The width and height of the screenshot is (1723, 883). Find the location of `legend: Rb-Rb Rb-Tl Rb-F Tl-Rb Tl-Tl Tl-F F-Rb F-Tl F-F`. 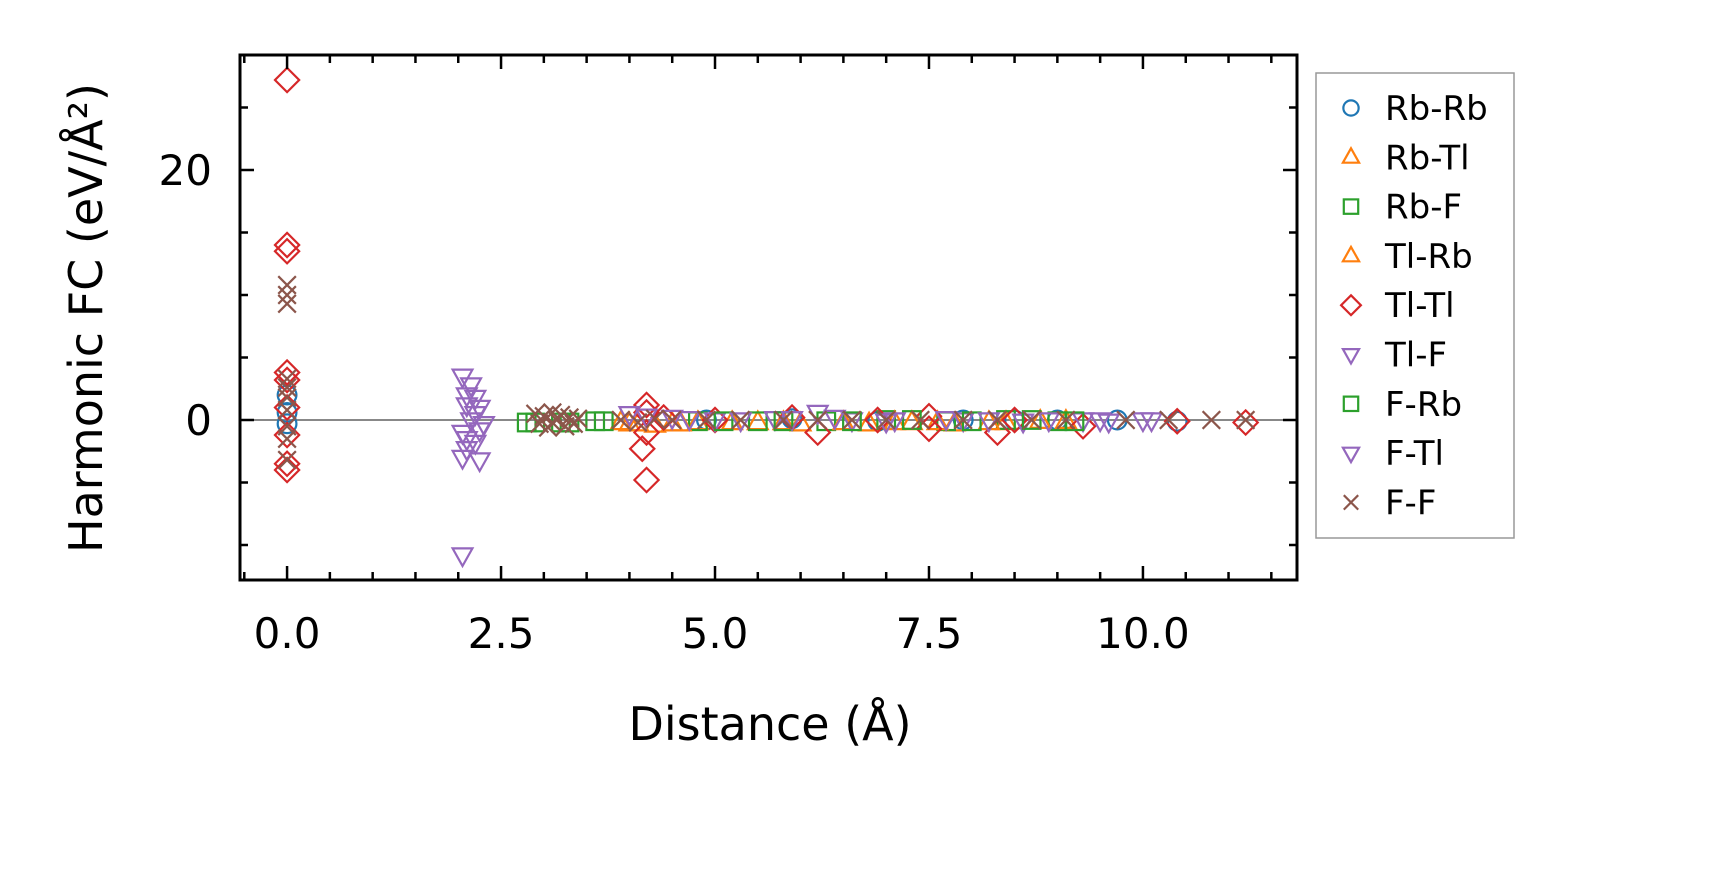

legend: Rb-Rb Rb-Tl Rb-F Tl-Rb Tl-Tl Tl-F F-Rb F-Tl F-F is located at coordinates (1415, 305).